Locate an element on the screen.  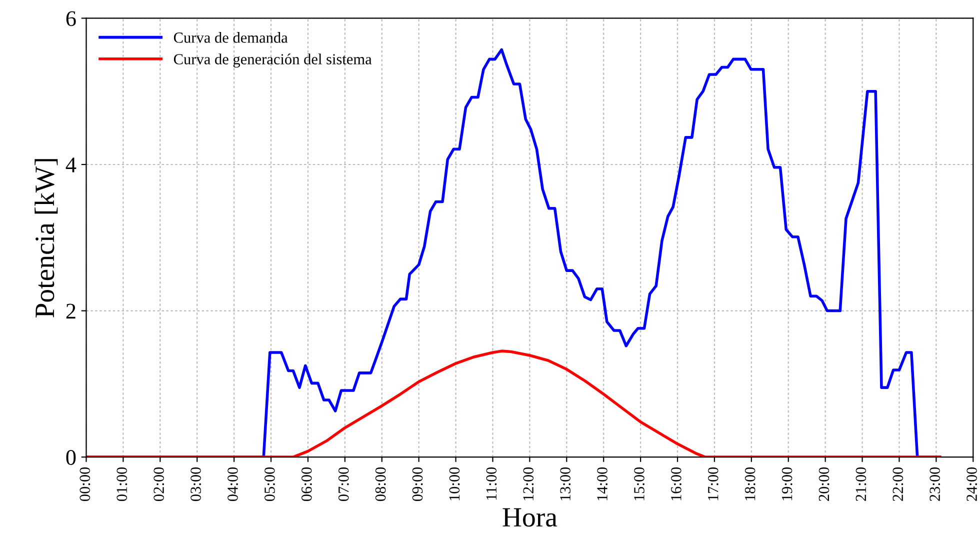
y-tick-label: 2 is located at coordinates (71, 311).